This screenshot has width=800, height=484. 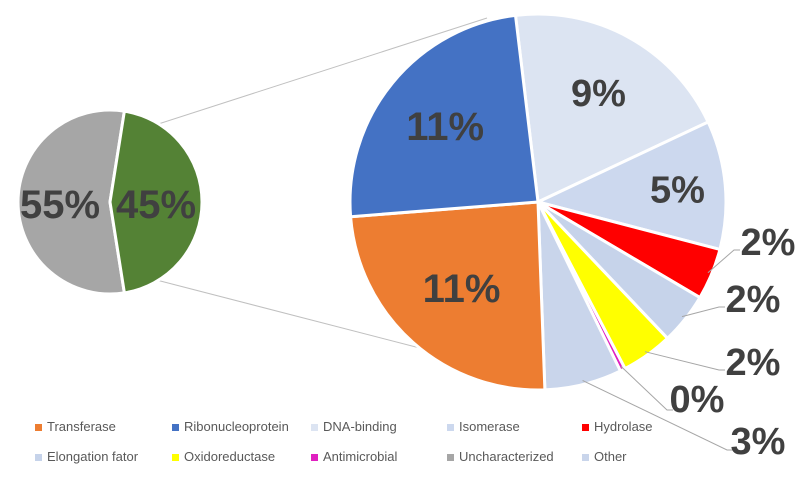 I want to click on legend-swatch-antimicrobial, so click(x=314, y=457).